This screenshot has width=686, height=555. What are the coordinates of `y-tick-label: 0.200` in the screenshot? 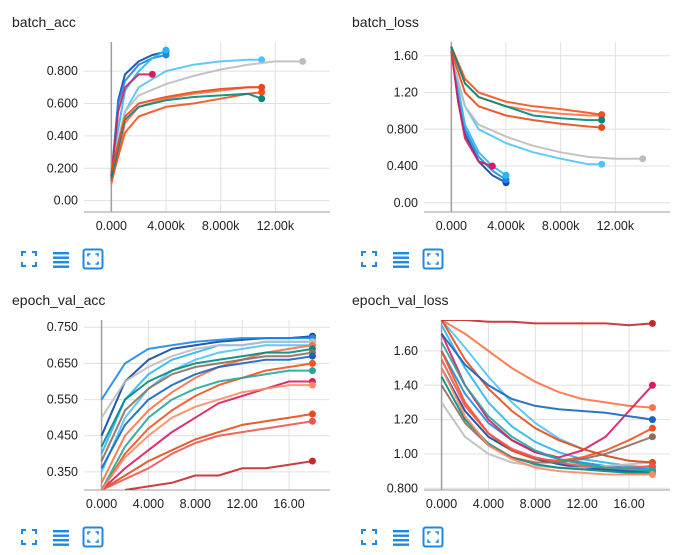 It's located at (62, 168).